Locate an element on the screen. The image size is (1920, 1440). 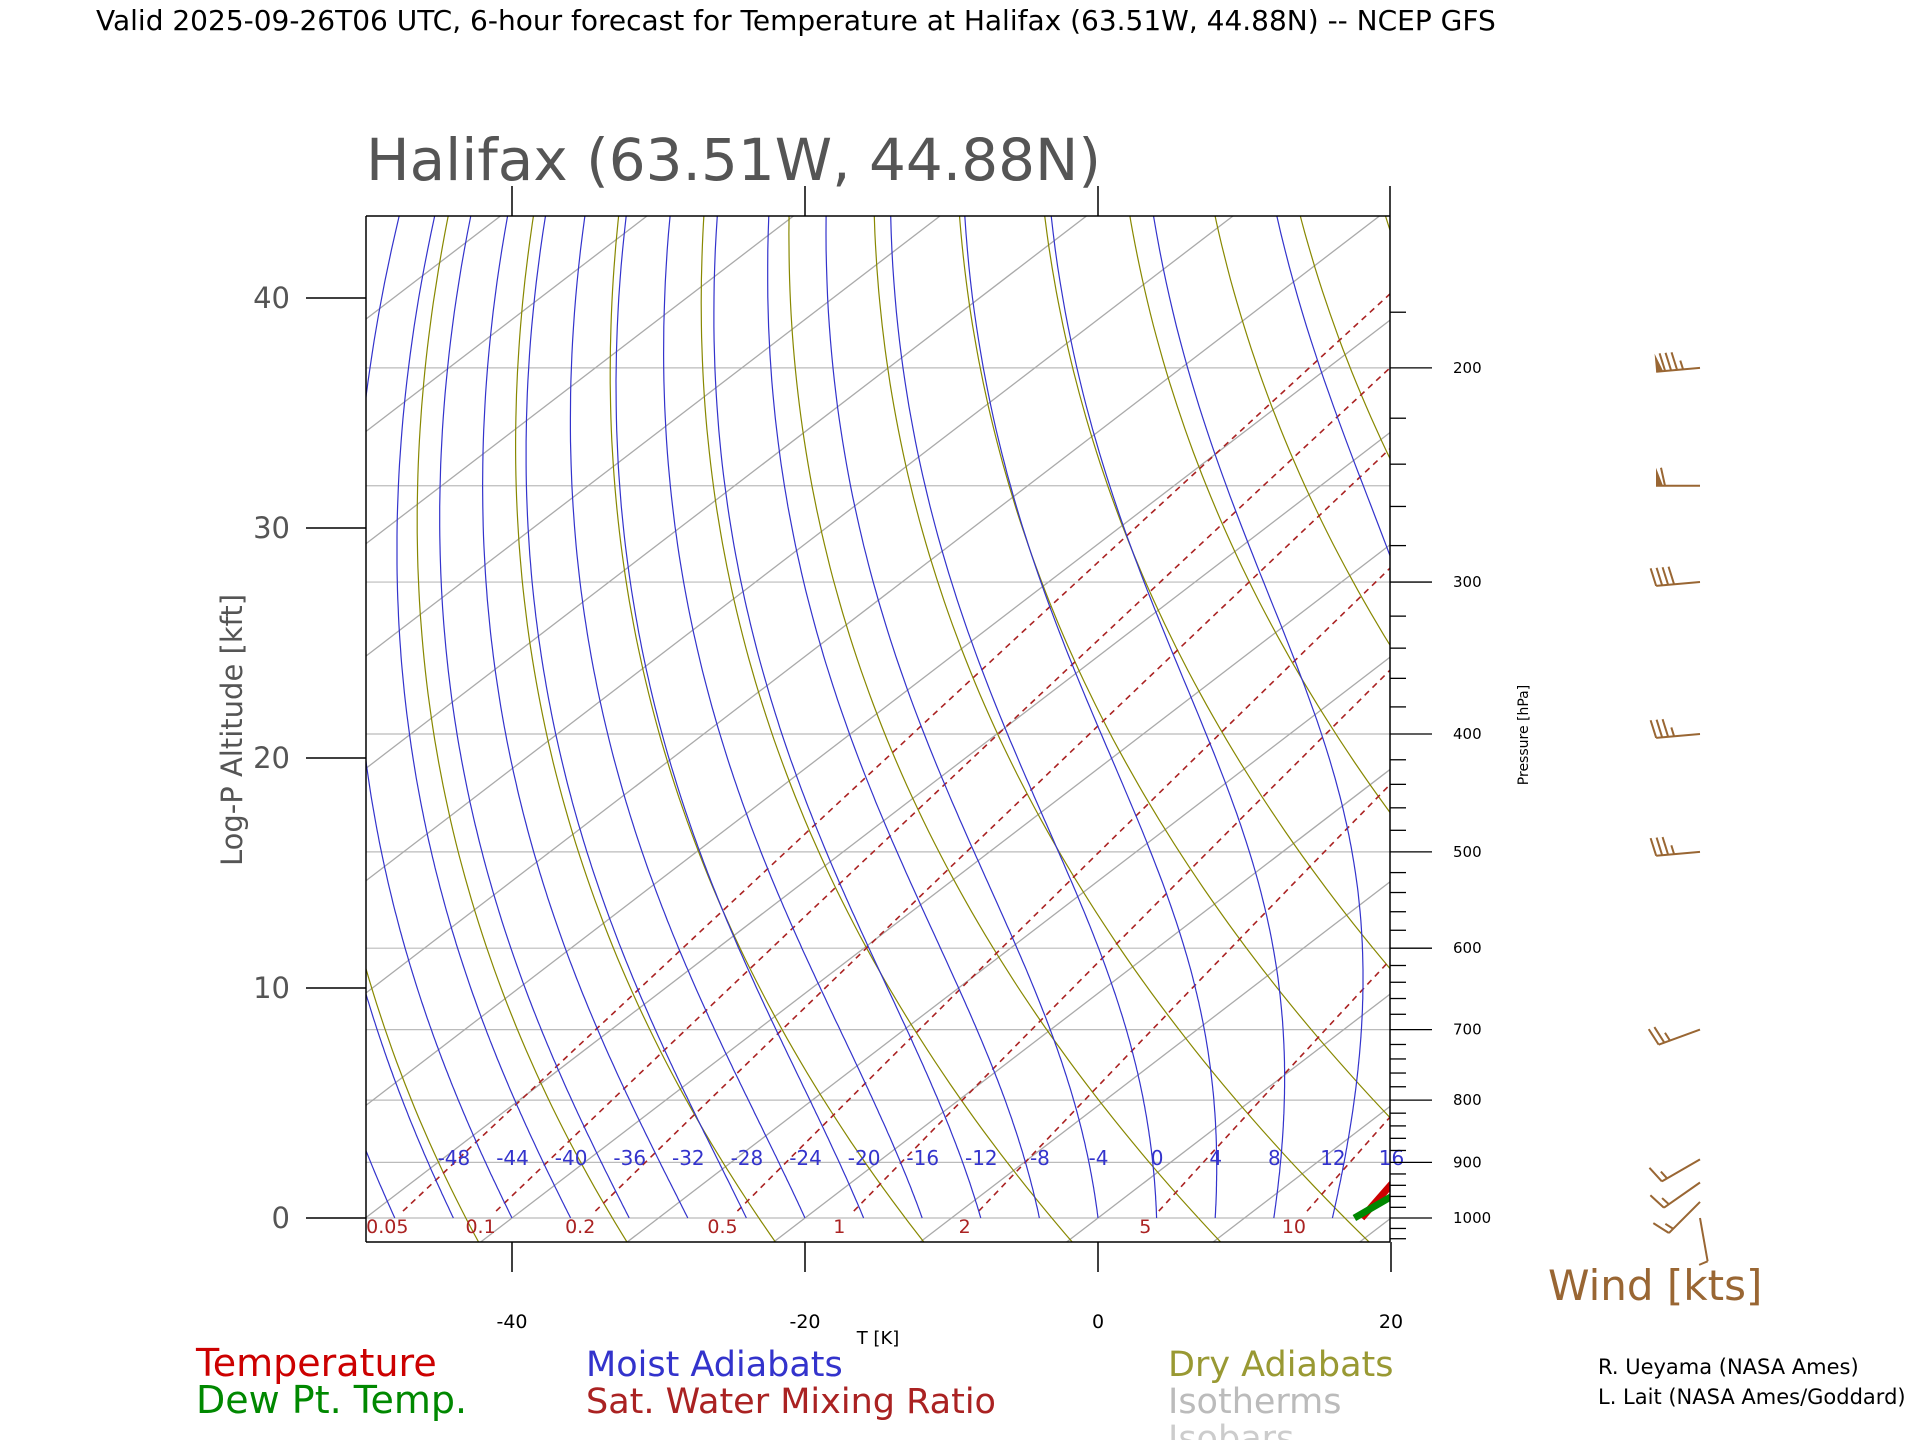
moist-adiabat-label: 4 is located at coordinates (1215, 1158).